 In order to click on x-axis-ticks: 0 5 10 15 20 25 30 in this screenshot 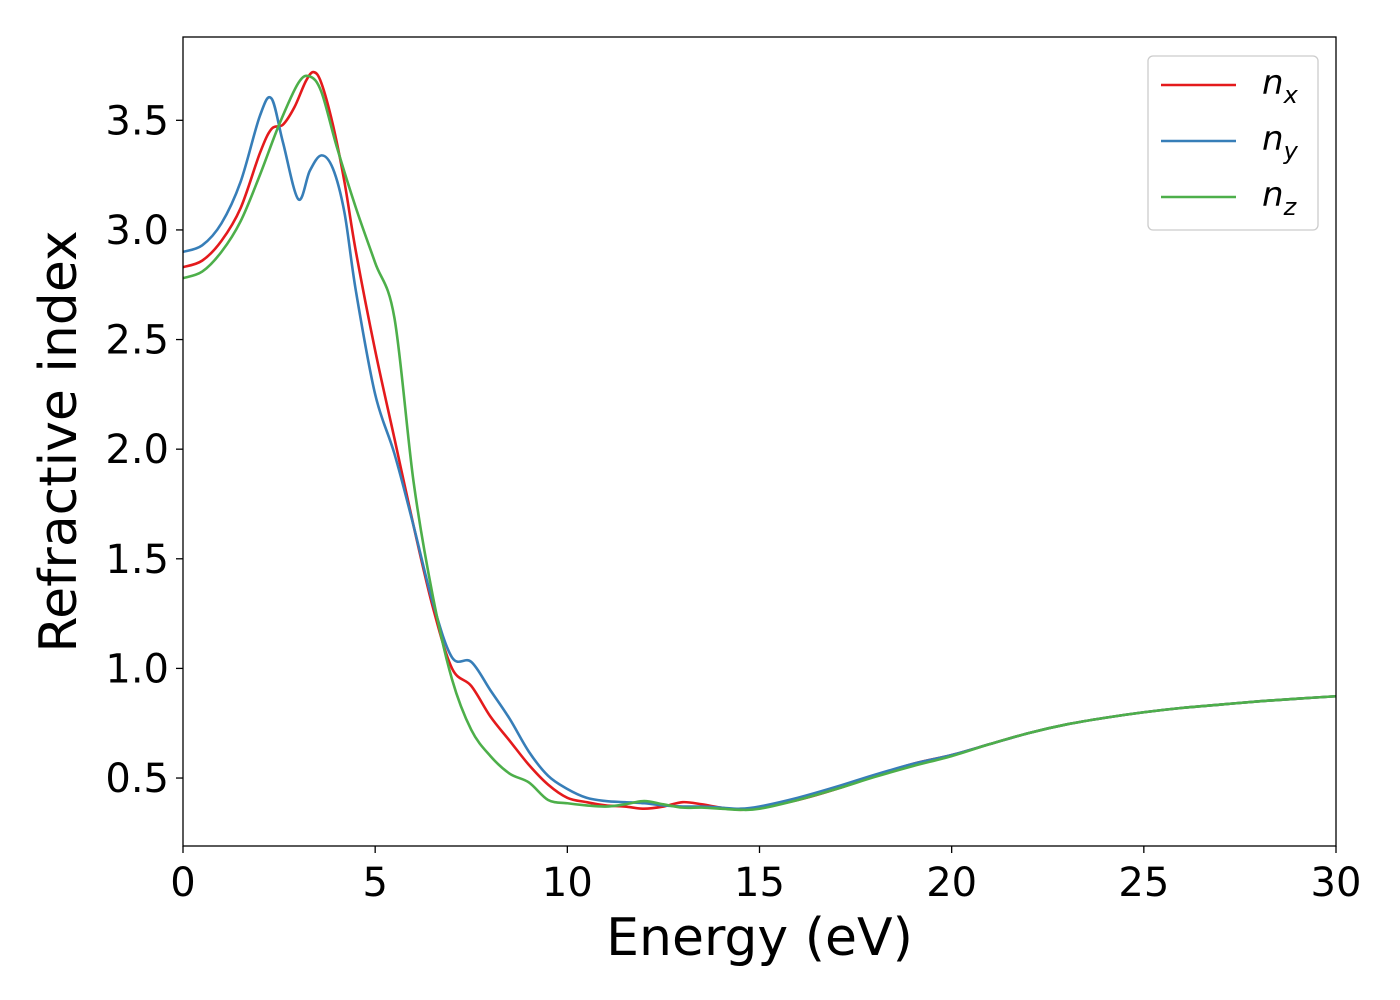, I will do `click(765, 876)`.